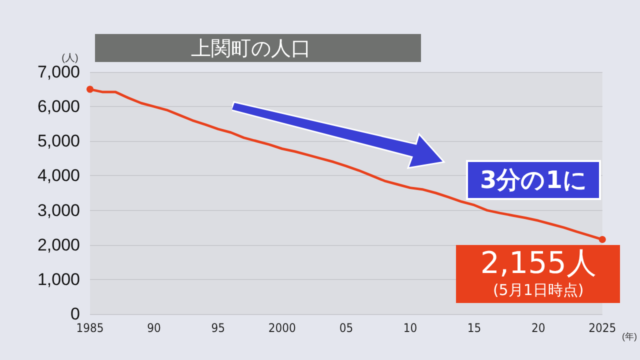 The width and height of the screenshot is (640, 360). What do you see at coordinates (534, 180) in the screenshot?
I see `annotation: 3分の1に` at bounding box center [534, 180].